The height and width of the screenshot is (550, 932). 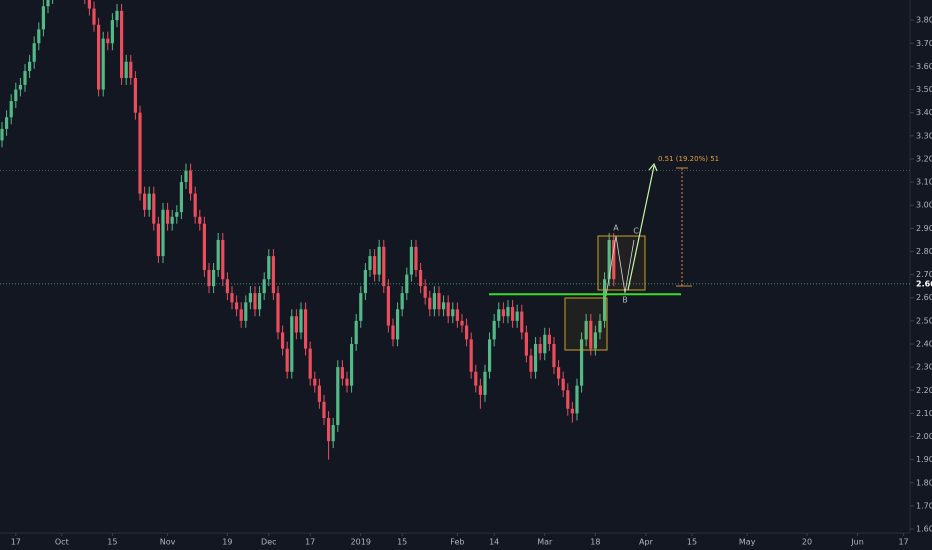 I want to click on x-tick-label: Nov, so click(x=168, y=542).